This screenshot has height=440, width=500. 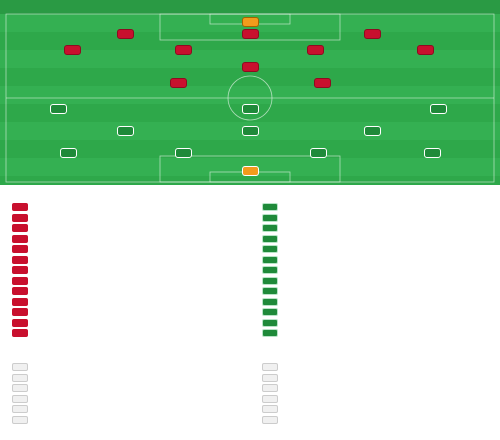 What do you see at coordinates (38, 196) in the screenshot?
I see `substitutes-title` at bounding box center [38, 196].